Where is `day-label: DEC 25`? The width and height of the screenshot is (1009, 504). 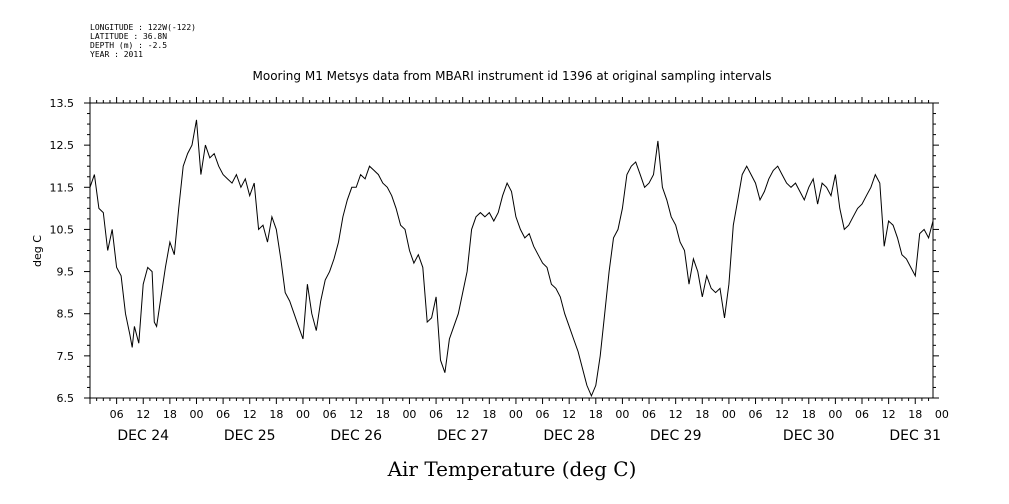 day-label: DEC 25 is located at coordinates (250, 436).